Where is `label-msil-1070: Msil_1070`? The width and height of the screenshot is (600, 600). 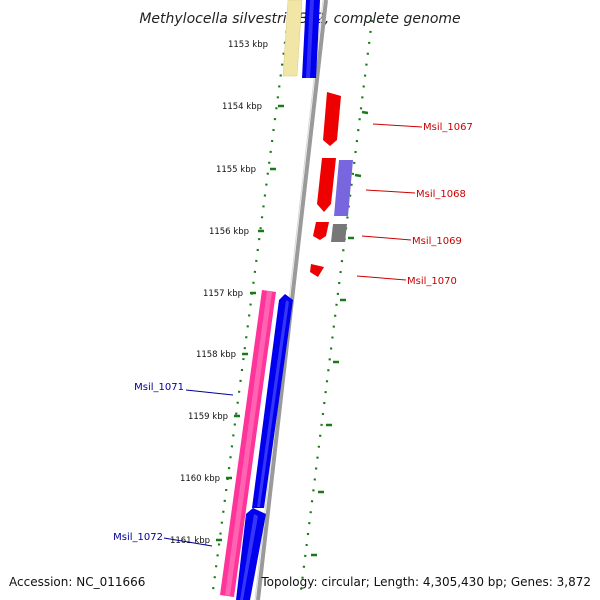 label-msil-1070: Msil_1070 is located at coordinates (406, 281).